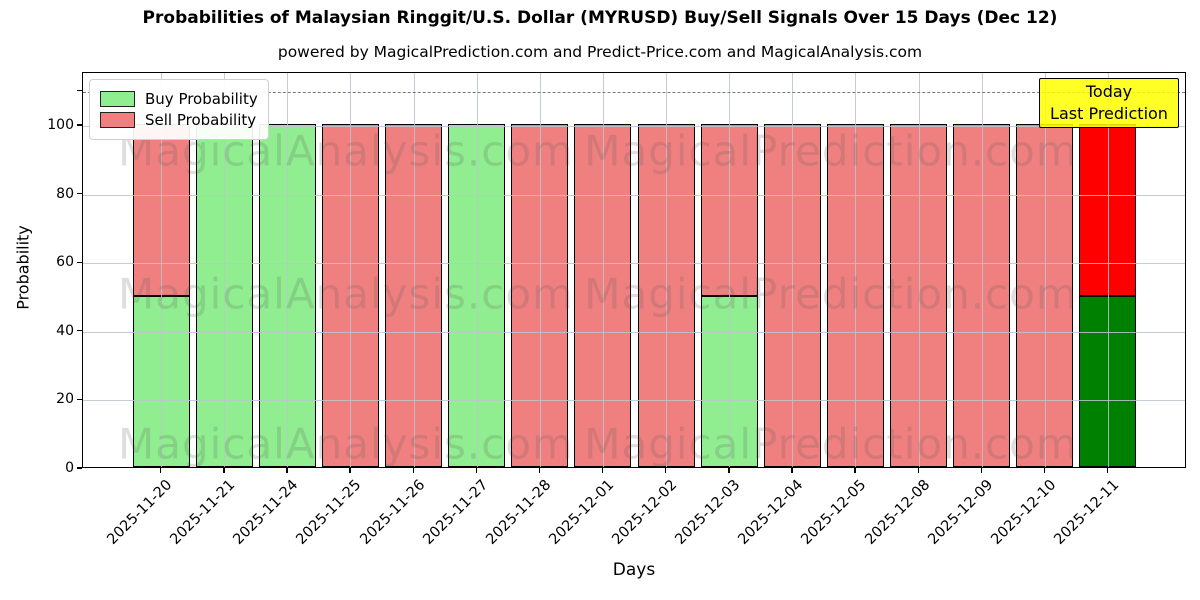 The width and height of the screenshot is (1200, 600). Describe the element at coordinates (65, 330) in the screenshot. I see `y-tick-label: 40` at that location.